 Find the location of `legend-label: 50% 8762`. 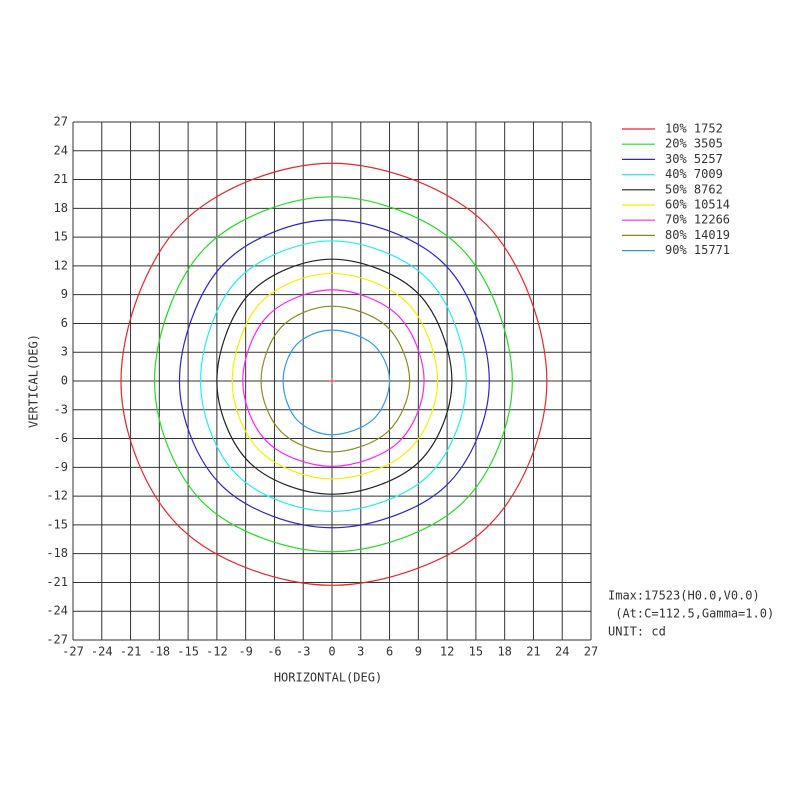

legend-label: 50% 8762 is located at coordinates (694, 189).